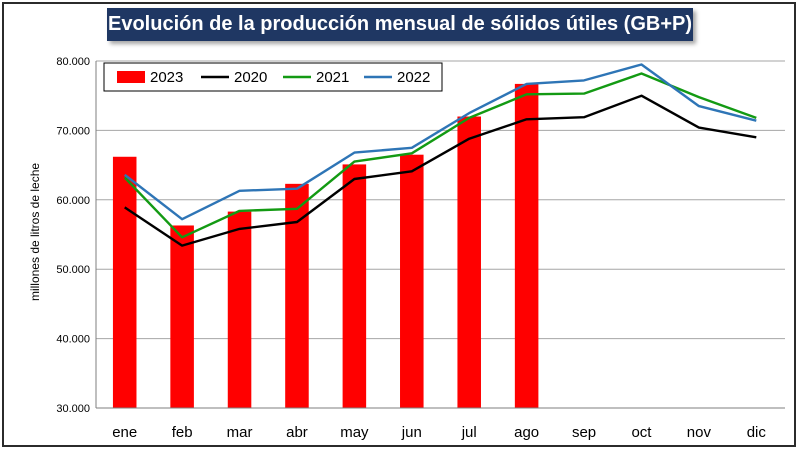  What do you see at coordinates (182, 316) in the screenshot?
I see `bar-2023-feb` at bounding box center [182, 316].